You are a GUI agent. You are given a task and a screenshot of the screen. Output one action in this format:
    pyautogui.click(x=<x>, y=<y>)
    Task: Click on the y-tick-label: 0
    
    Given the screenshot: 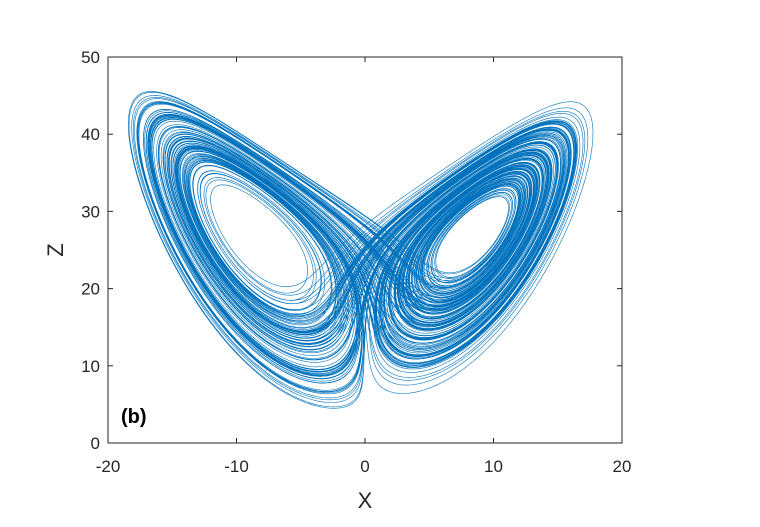 What is the action you would take?
    pyautogui.click(x=95, y=443)
    